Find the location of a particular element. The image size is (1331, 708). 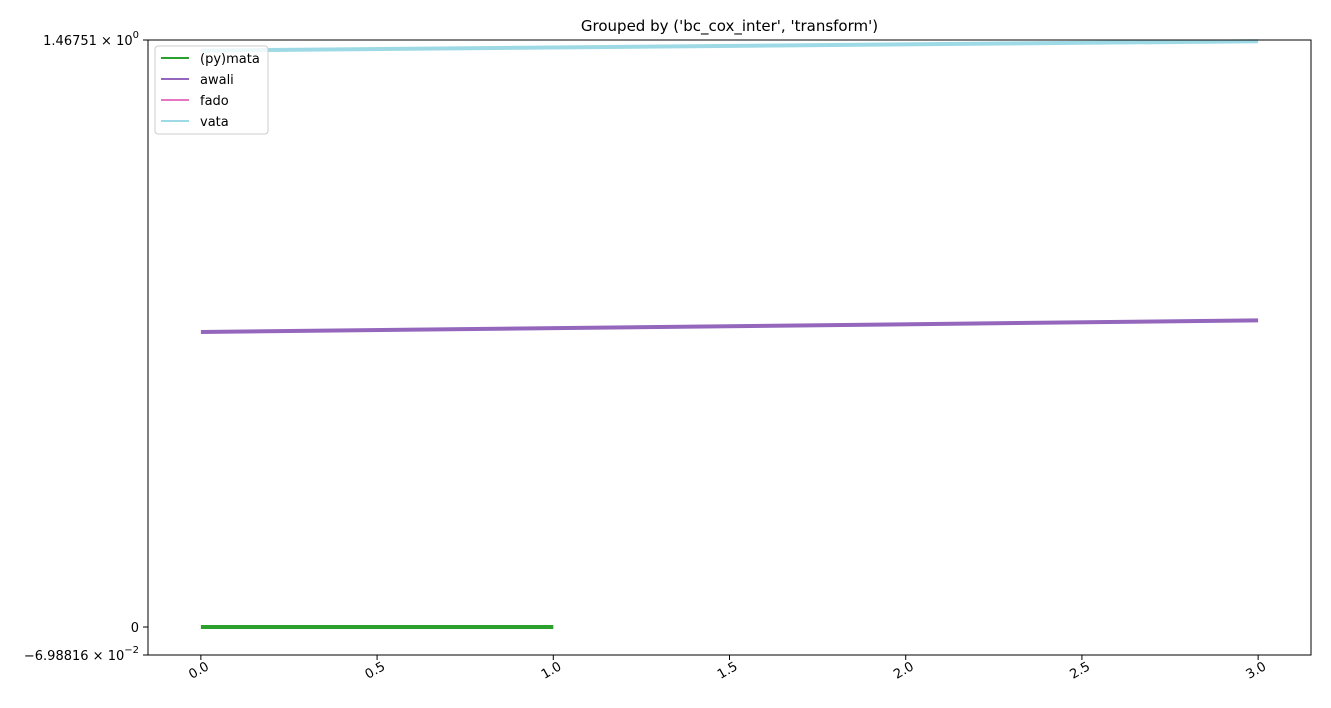

y-tick-label-zero: 0 is located at coordinates (135, 628).